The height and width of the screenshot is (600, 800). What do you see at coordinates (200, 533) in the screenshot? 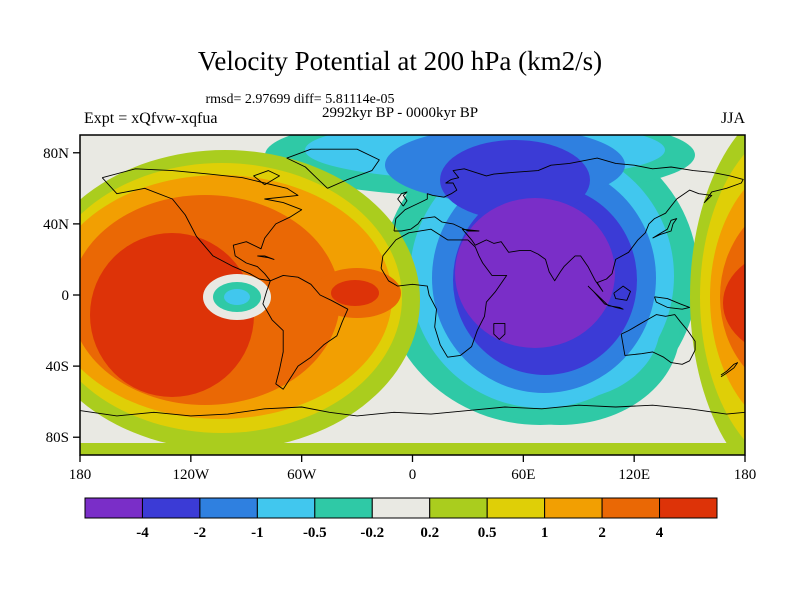
I see `colorbar-label: -2` at bounding box center [200, 533].